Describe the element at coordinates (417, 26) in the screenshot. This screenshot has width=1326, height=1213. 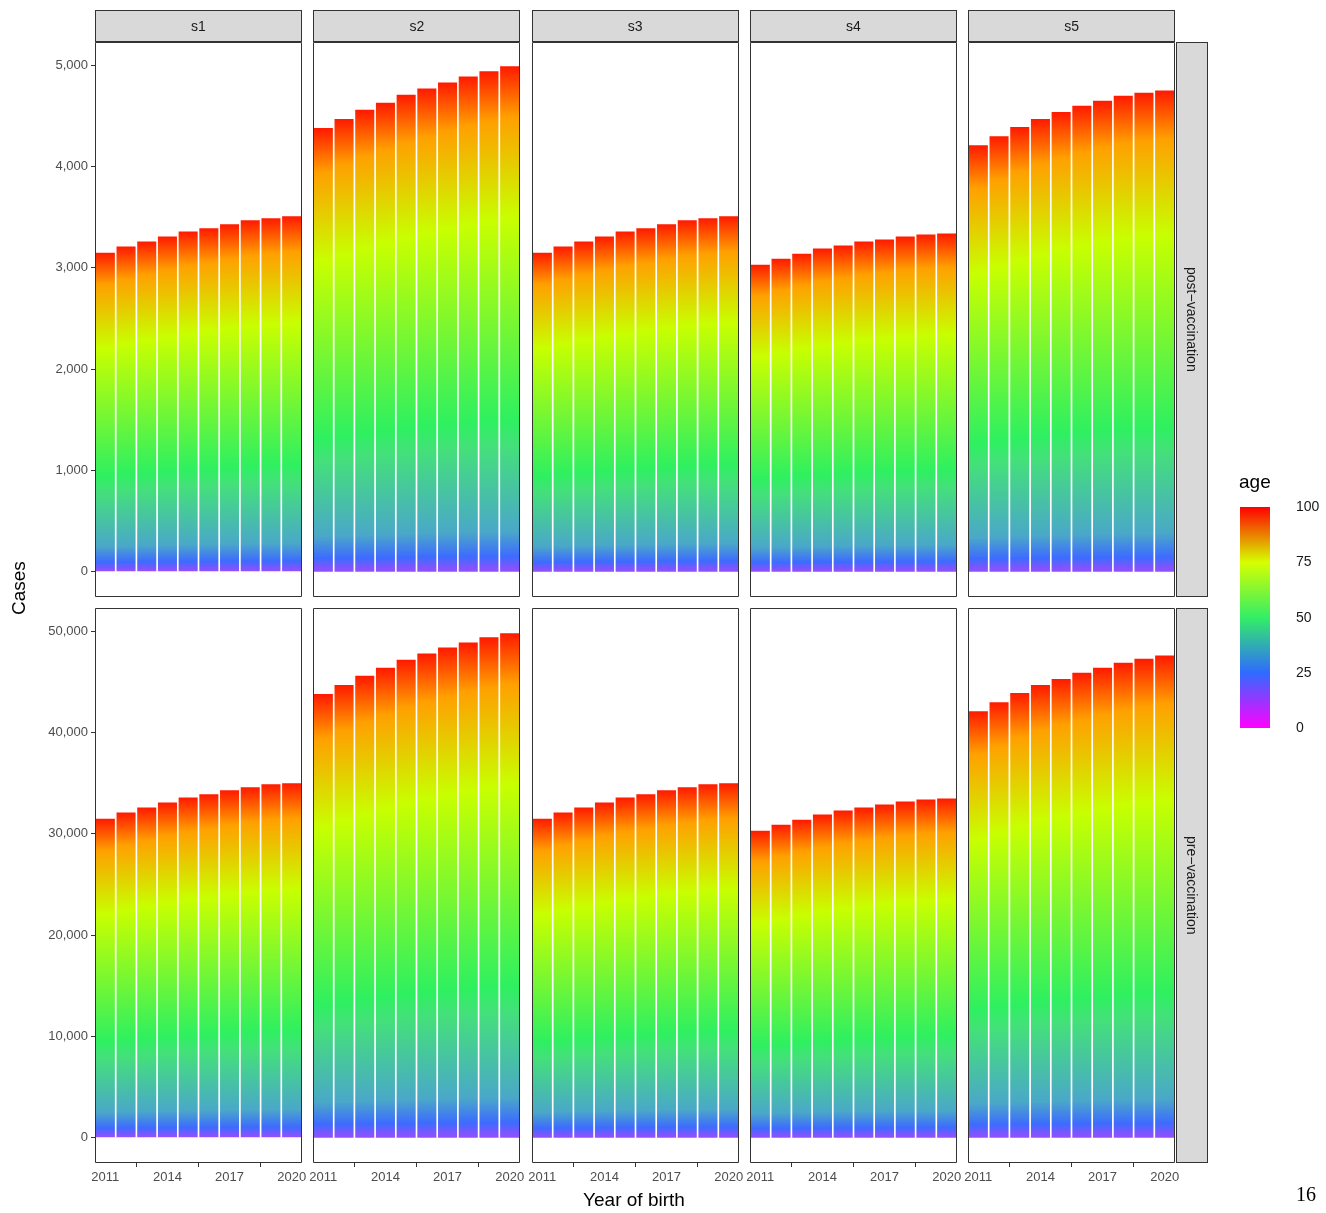
I see `chart-title: s2` at that location.